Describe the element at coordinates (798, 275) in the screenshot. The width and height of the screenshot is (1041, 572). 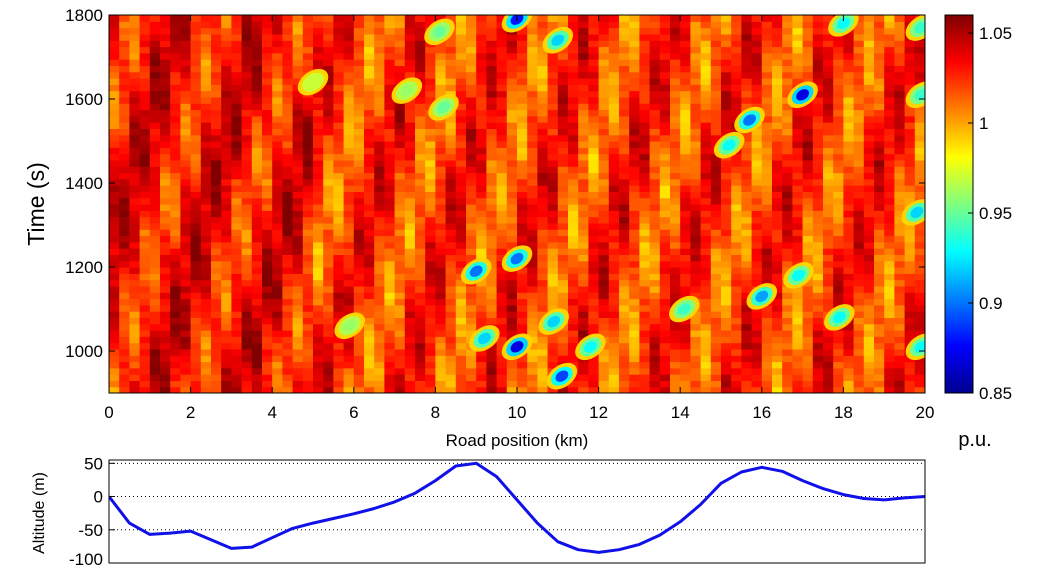
I see `heatmap-low-zone` at that location.